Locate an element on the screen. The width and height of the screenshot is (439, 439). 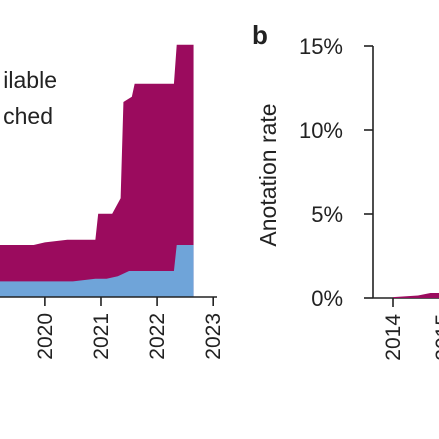
legend-label-matched: ched is located at coordinates (28, 116).